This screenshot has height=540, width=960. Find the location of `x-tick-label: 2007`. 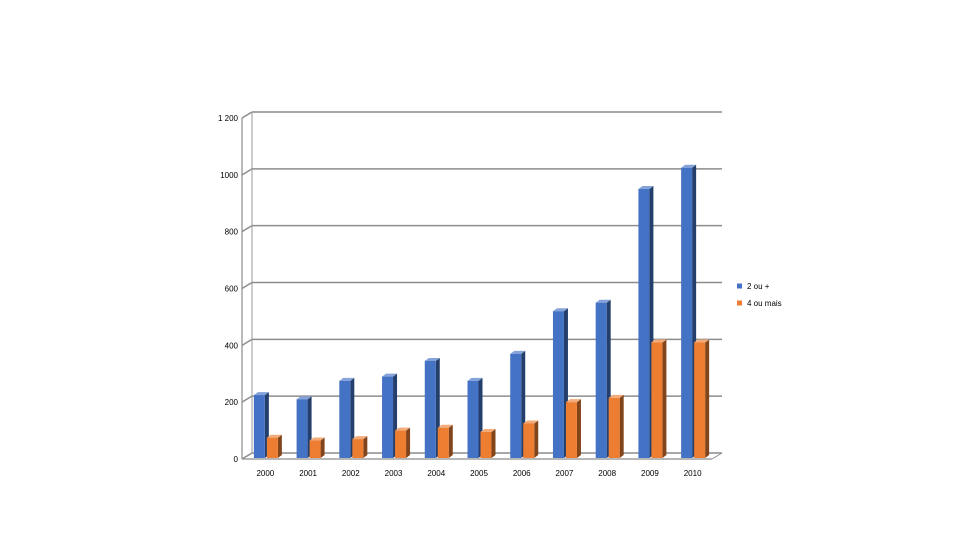

x-tick-label: 2007 is located at coordinates (565, 473).